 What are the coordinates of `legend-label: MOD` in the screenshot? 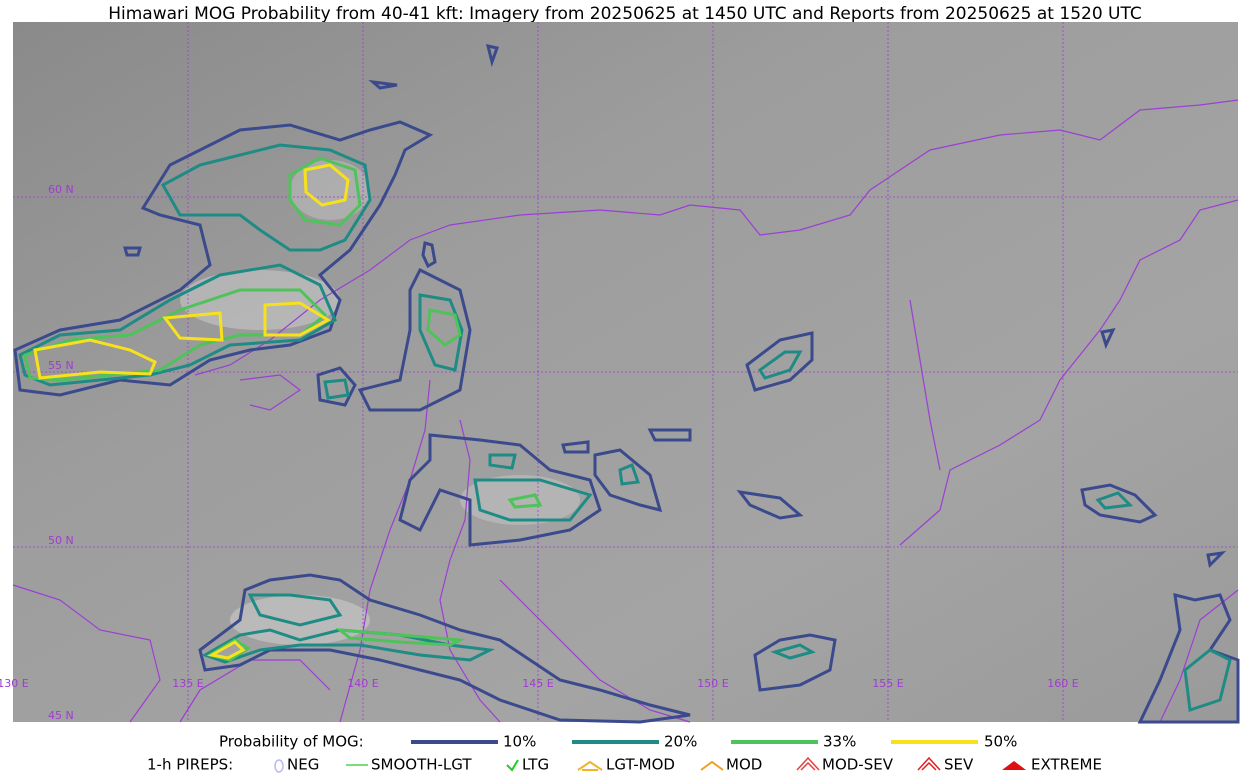 It's located at (744, 765).